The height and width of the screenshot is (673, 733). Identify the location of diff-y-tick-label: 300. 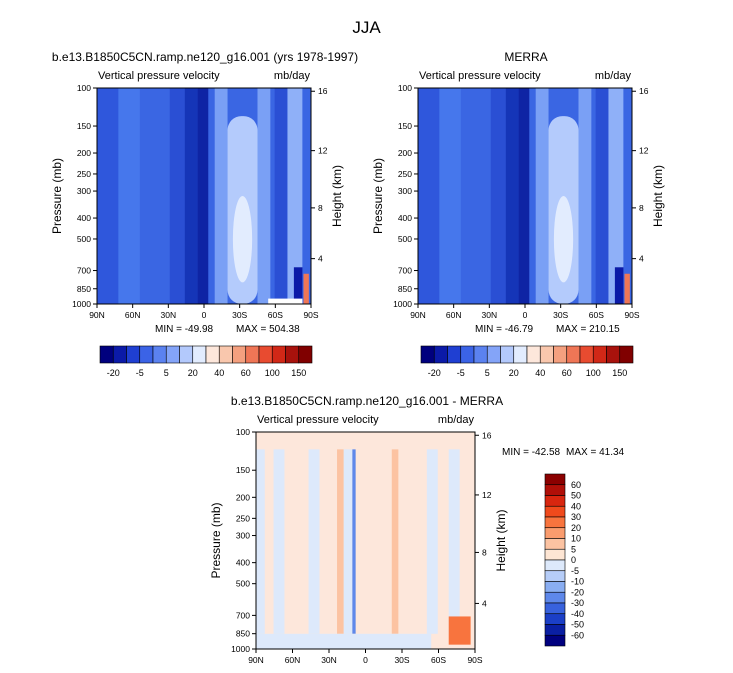
(243, 536).